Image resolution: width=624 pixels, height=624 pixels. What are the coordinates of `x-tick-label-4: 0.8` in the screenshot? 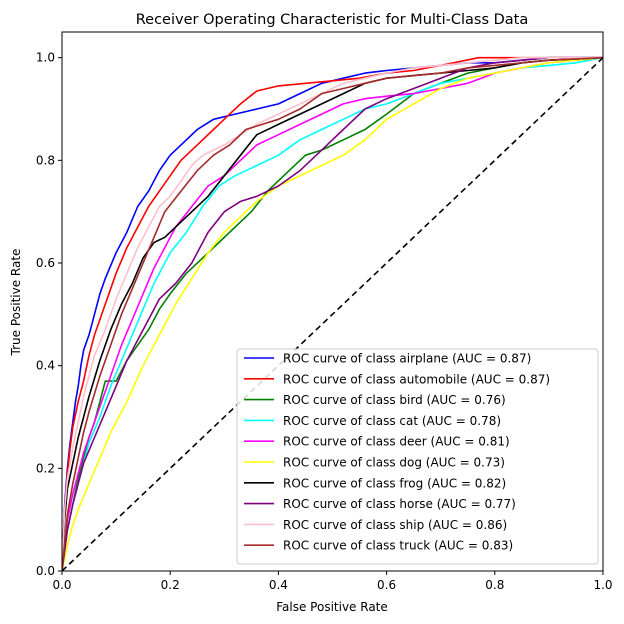 It's located at (494, 585).